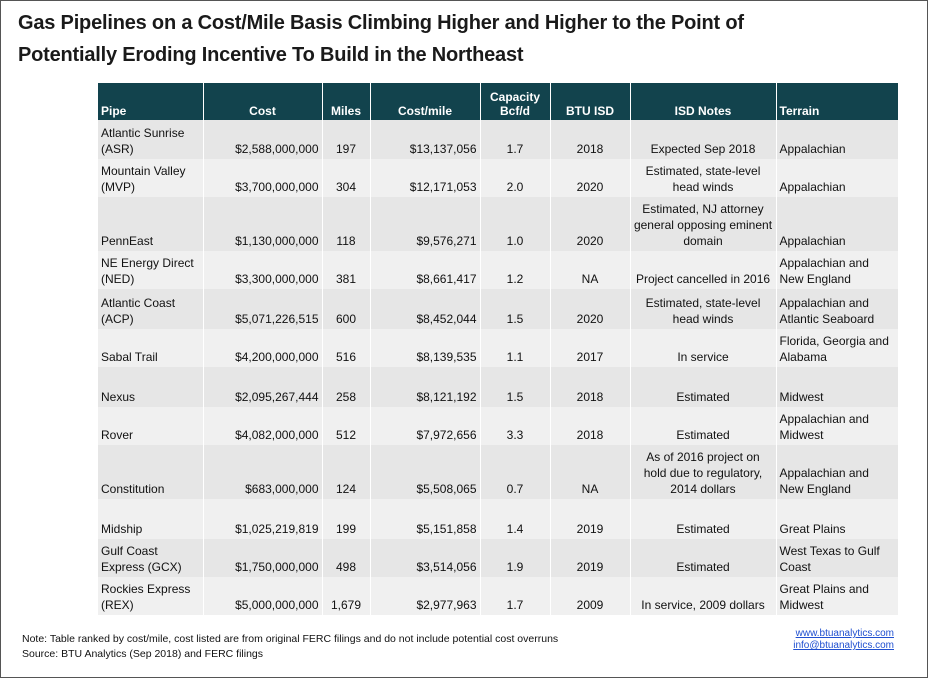 The height and width of the screenshot is (678, 928). Describe the element at coordinates (515, 224) in the screenshot. I see `table-cell: 1.0` at that location.